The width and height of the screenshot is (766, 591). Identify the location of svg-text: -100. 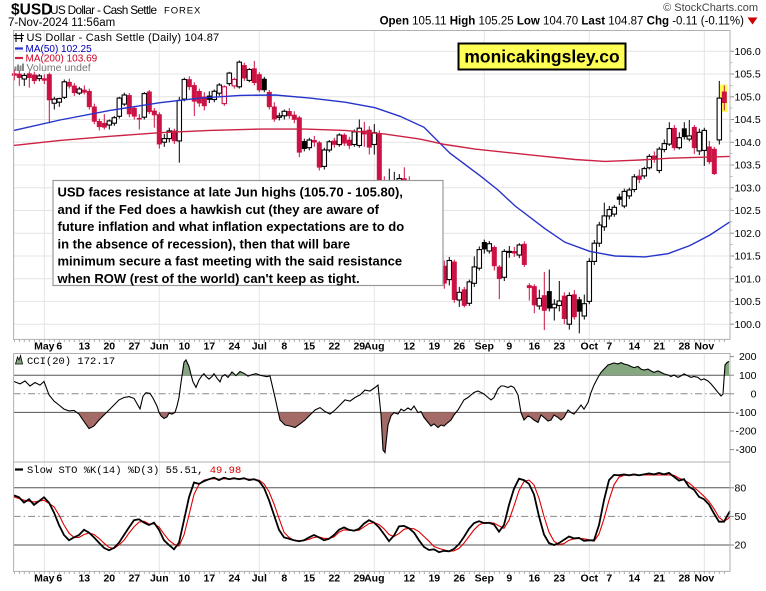
(745, 413).